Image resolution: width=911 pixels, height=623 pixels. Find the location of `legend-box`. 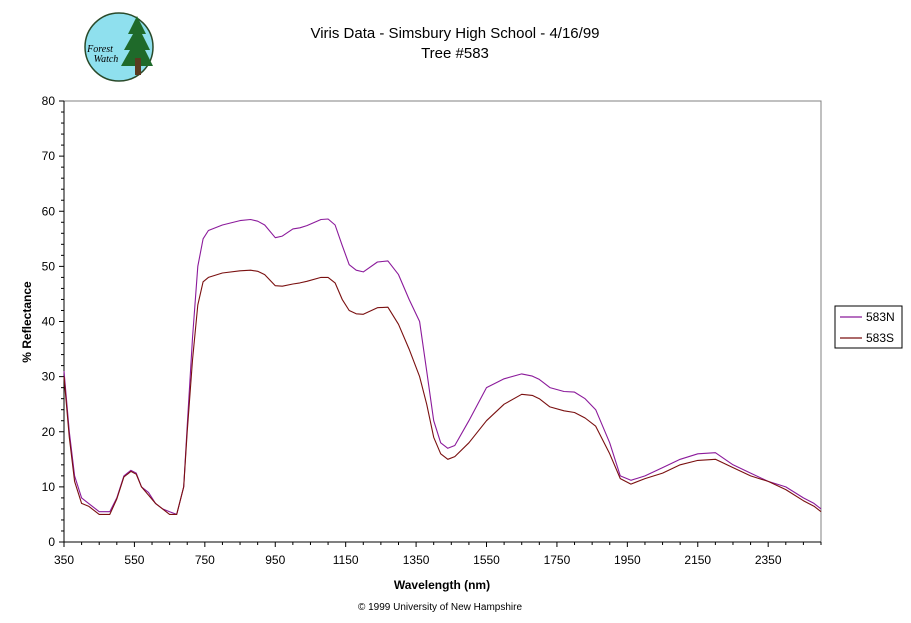

legend-box is located at coordinates (868, 327).